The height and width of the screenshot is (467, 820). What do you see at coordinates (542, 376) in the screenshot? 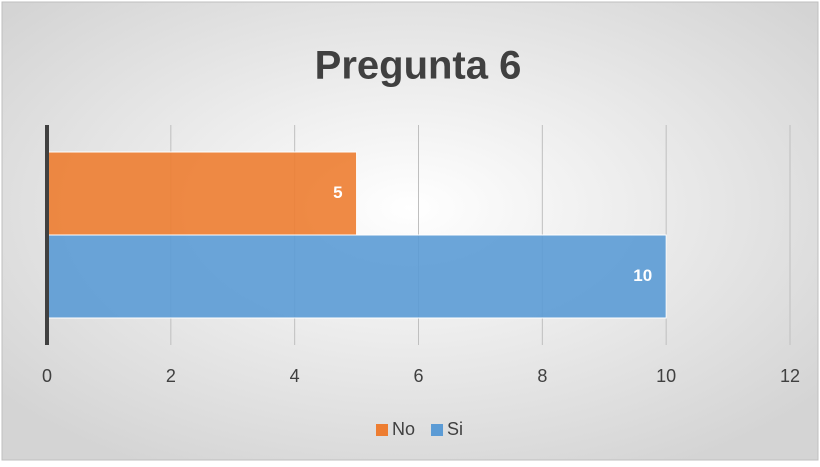
I see `x-tick-label: 8` at bounding box center [542, 376].